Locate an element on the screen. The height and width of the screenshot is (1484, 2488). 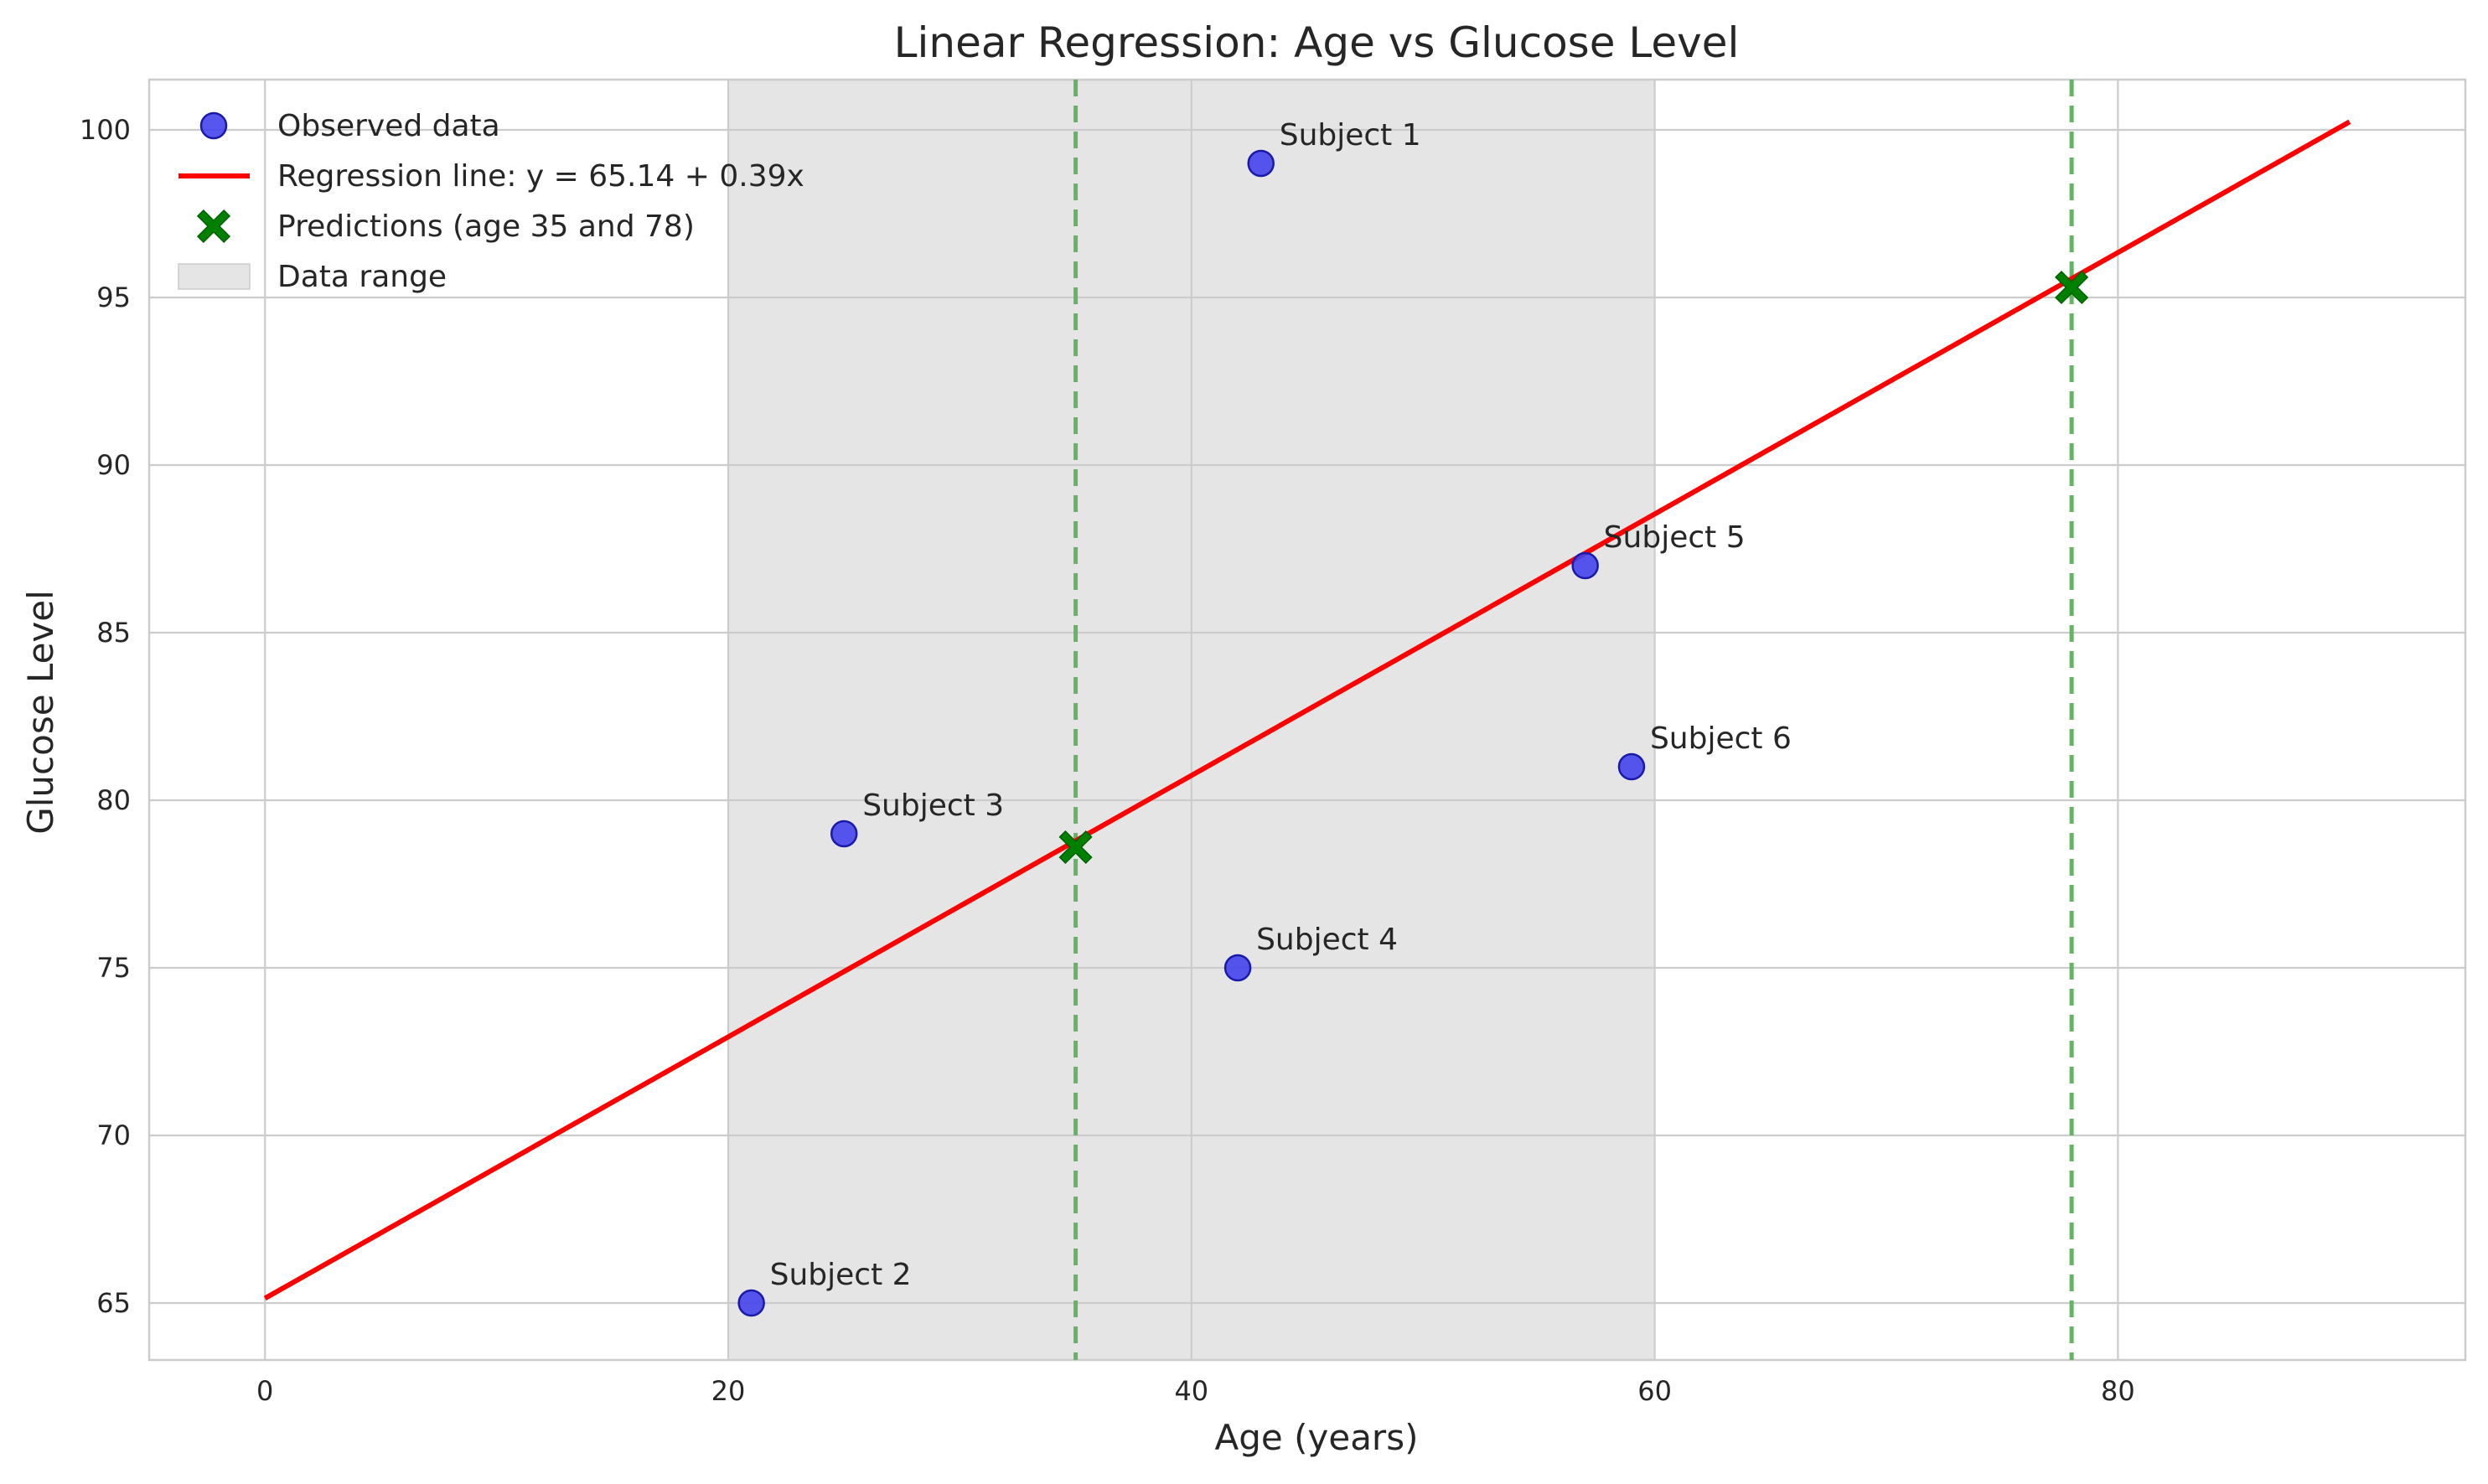
y-tick-label: 85 is located at coordinates (113, 633).